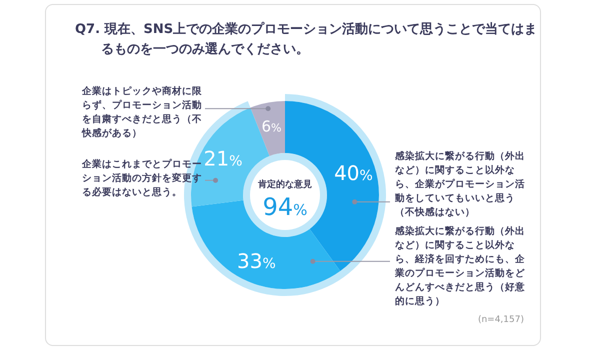 The image size is (600, 350). Describe the element at coordinates (256, 261) in the screenshot. I see `data-label: 33%` at that location.